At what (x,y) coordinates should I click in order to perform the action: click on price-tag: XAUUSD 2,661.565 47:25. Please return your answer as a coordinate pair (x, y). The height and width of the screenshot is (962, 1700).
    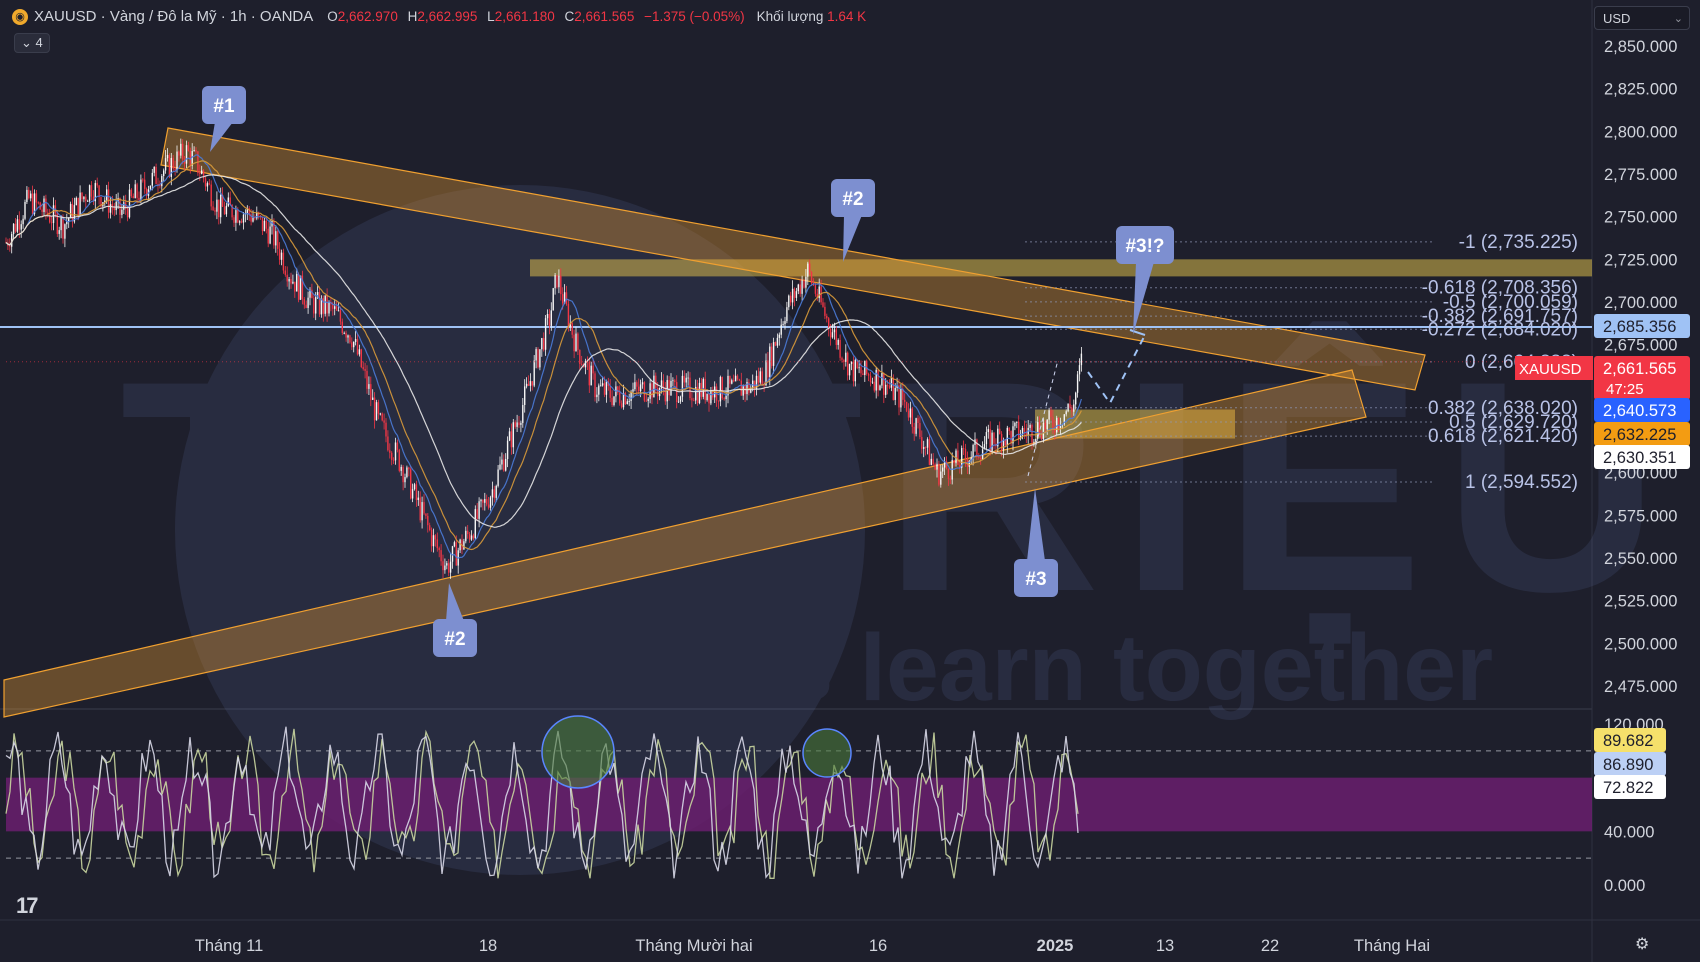
    Looking at the image, I should click on (1602, 378).